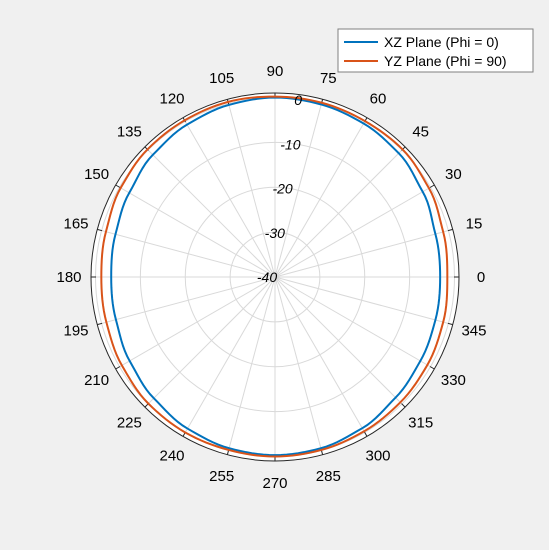 The image size is (549, 550). What do you see at coordinates (453, 380) in the screenshot?
I see `theta-tick-label: 330` at bounding box center [453, 380].